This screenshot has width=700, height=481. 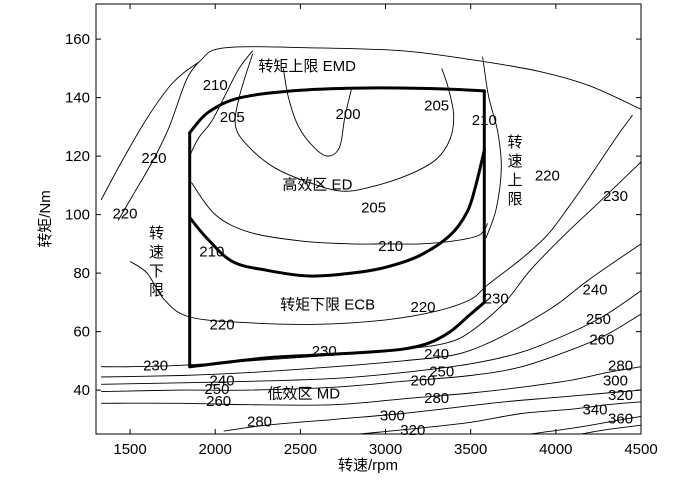 What do you see at coordinates (327, 304) in the screenshot?
I see `region-label: 转矩下限 ECB` at bounding box center [327, 304].